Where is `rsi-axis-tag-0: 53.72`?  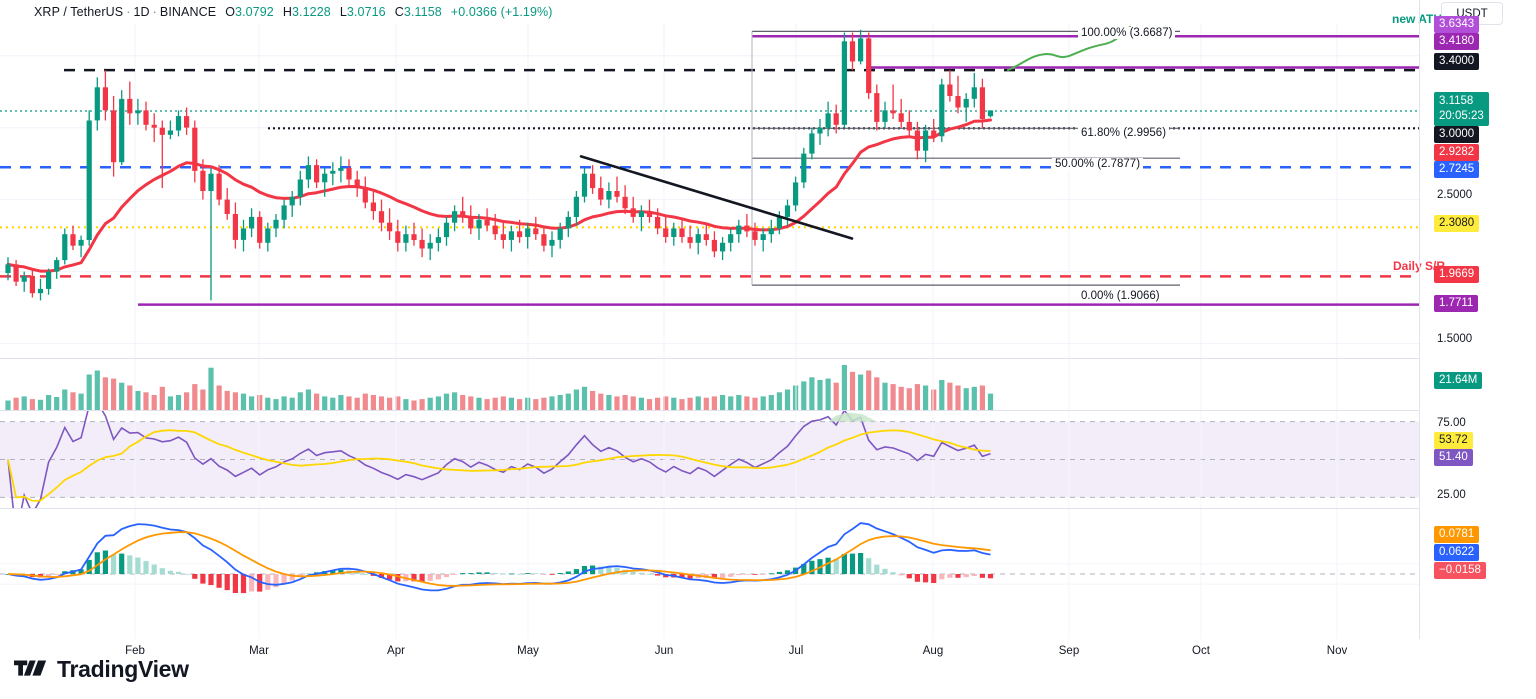
rsi-axis-tag-0: 53.72 is located at coordinates (1453, 440).